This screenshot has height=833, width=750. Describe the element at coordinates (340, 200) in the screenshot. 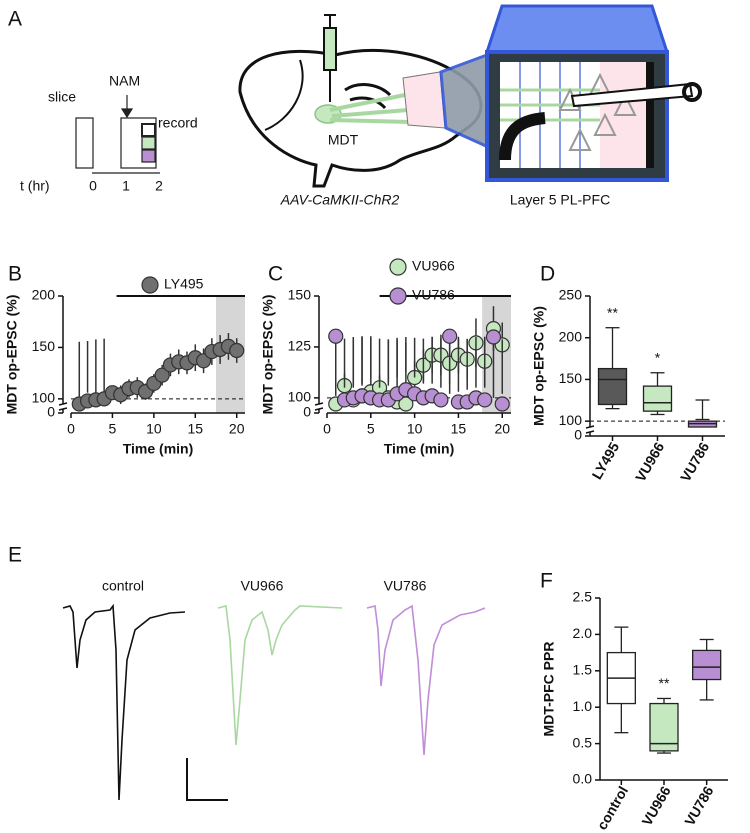

I see `virus-label: AAV-CaMKII-ChR2` at that location.